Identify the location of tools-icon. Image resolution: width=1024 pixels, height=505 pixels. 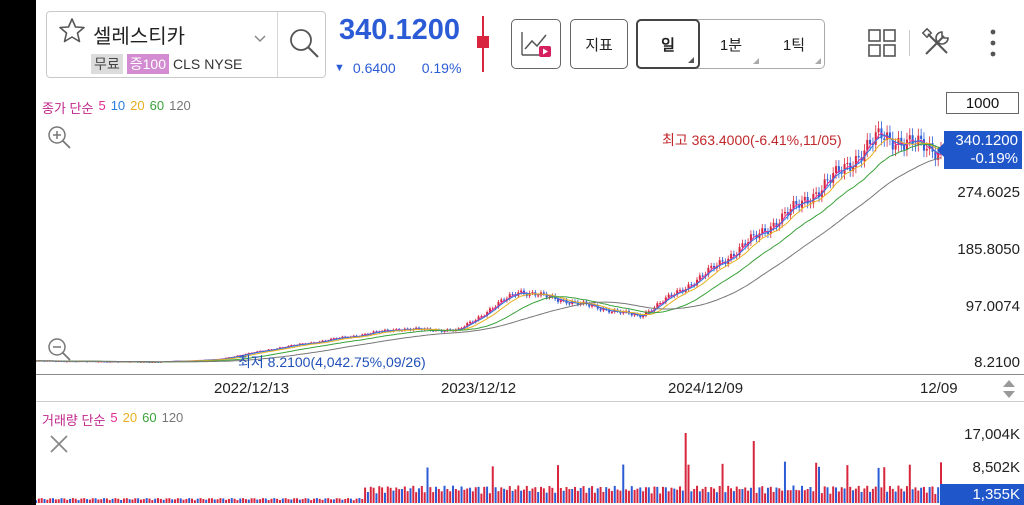
(937, 43).